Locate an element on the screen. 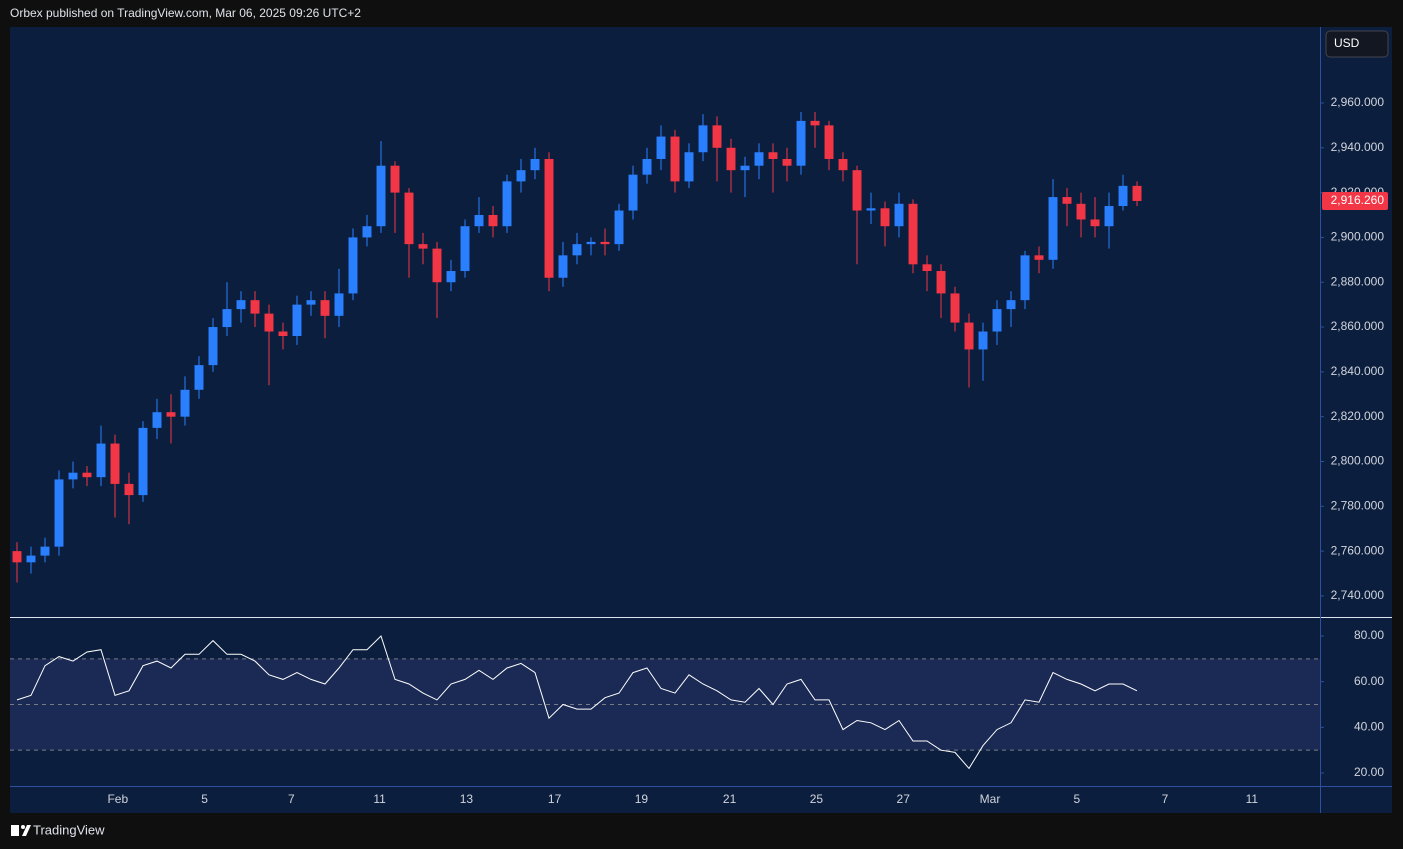 This screenshot has height=849, width=1403. y-tick-label: 2,880.000 is located at coordinates (1358, 281).